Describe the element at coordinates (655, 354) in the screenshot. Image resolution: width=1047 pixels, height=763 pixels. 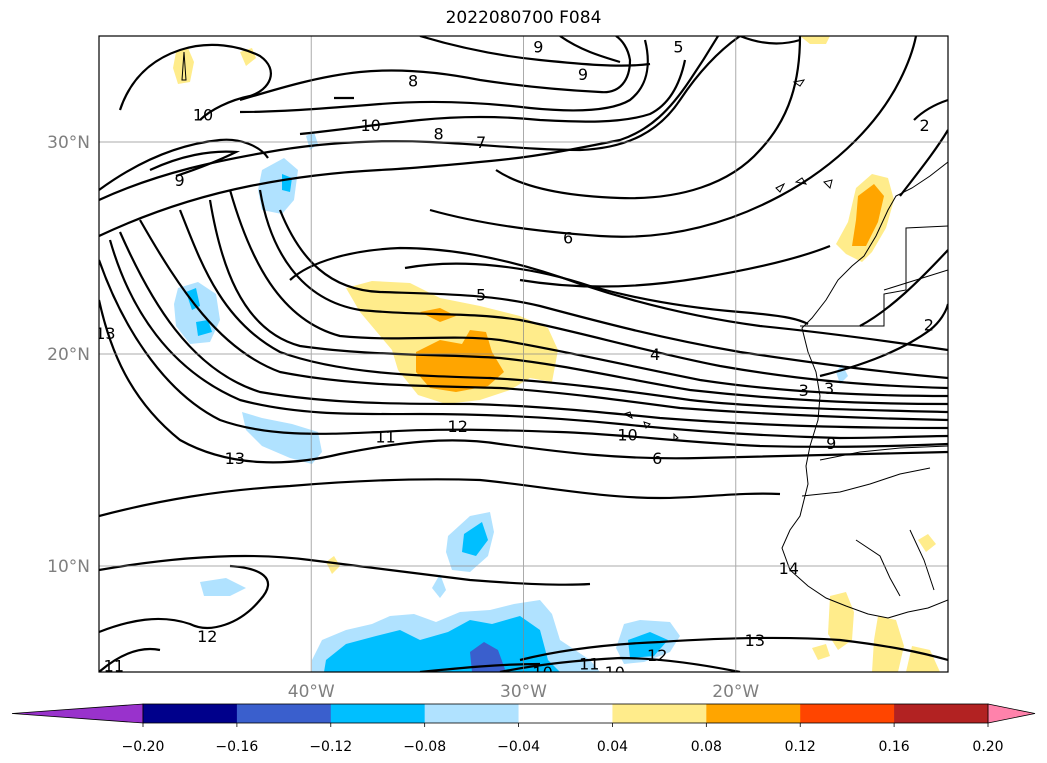
I see `contour-label: 4` at that location.